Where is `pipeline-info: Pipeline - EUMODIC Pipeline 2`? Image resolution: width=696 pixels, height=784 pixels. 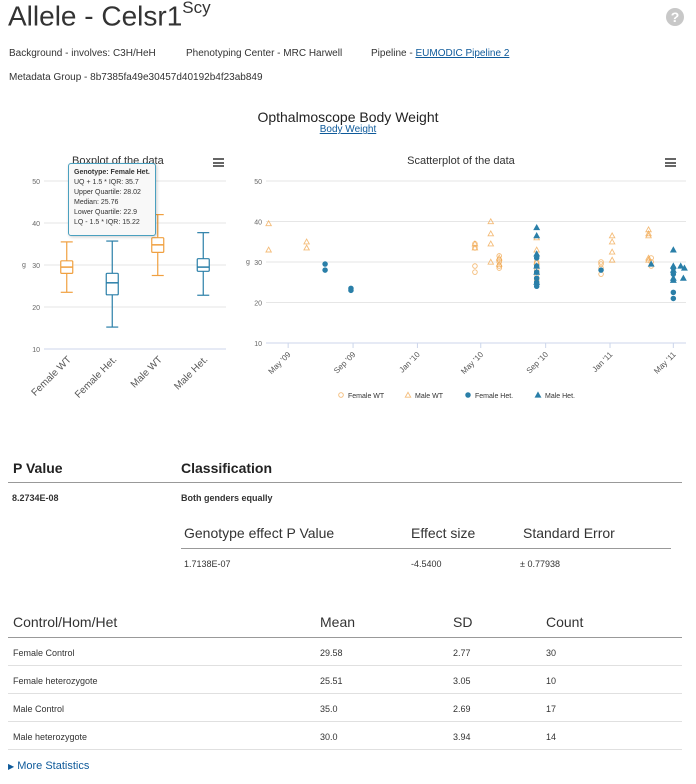
pipeline-info: Pipeline - EUMODIC Pipeline 2 is located at coordinates (440, 53).